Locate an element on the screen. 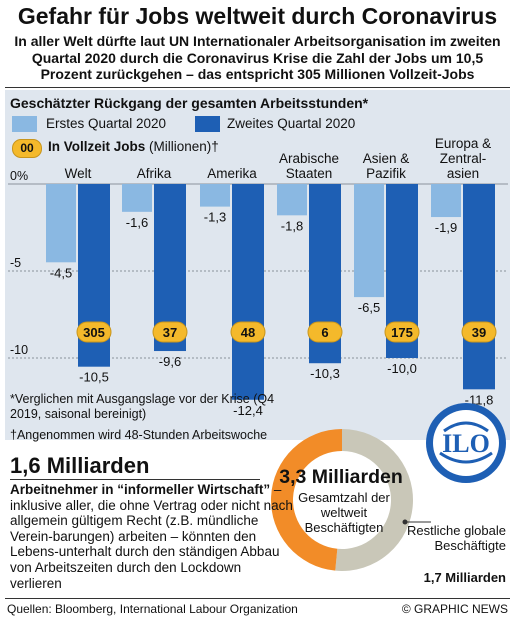 The width and height of the screenshot is (515, 620). jobs-badge-value: 39 is located at coordinates (479, 332).